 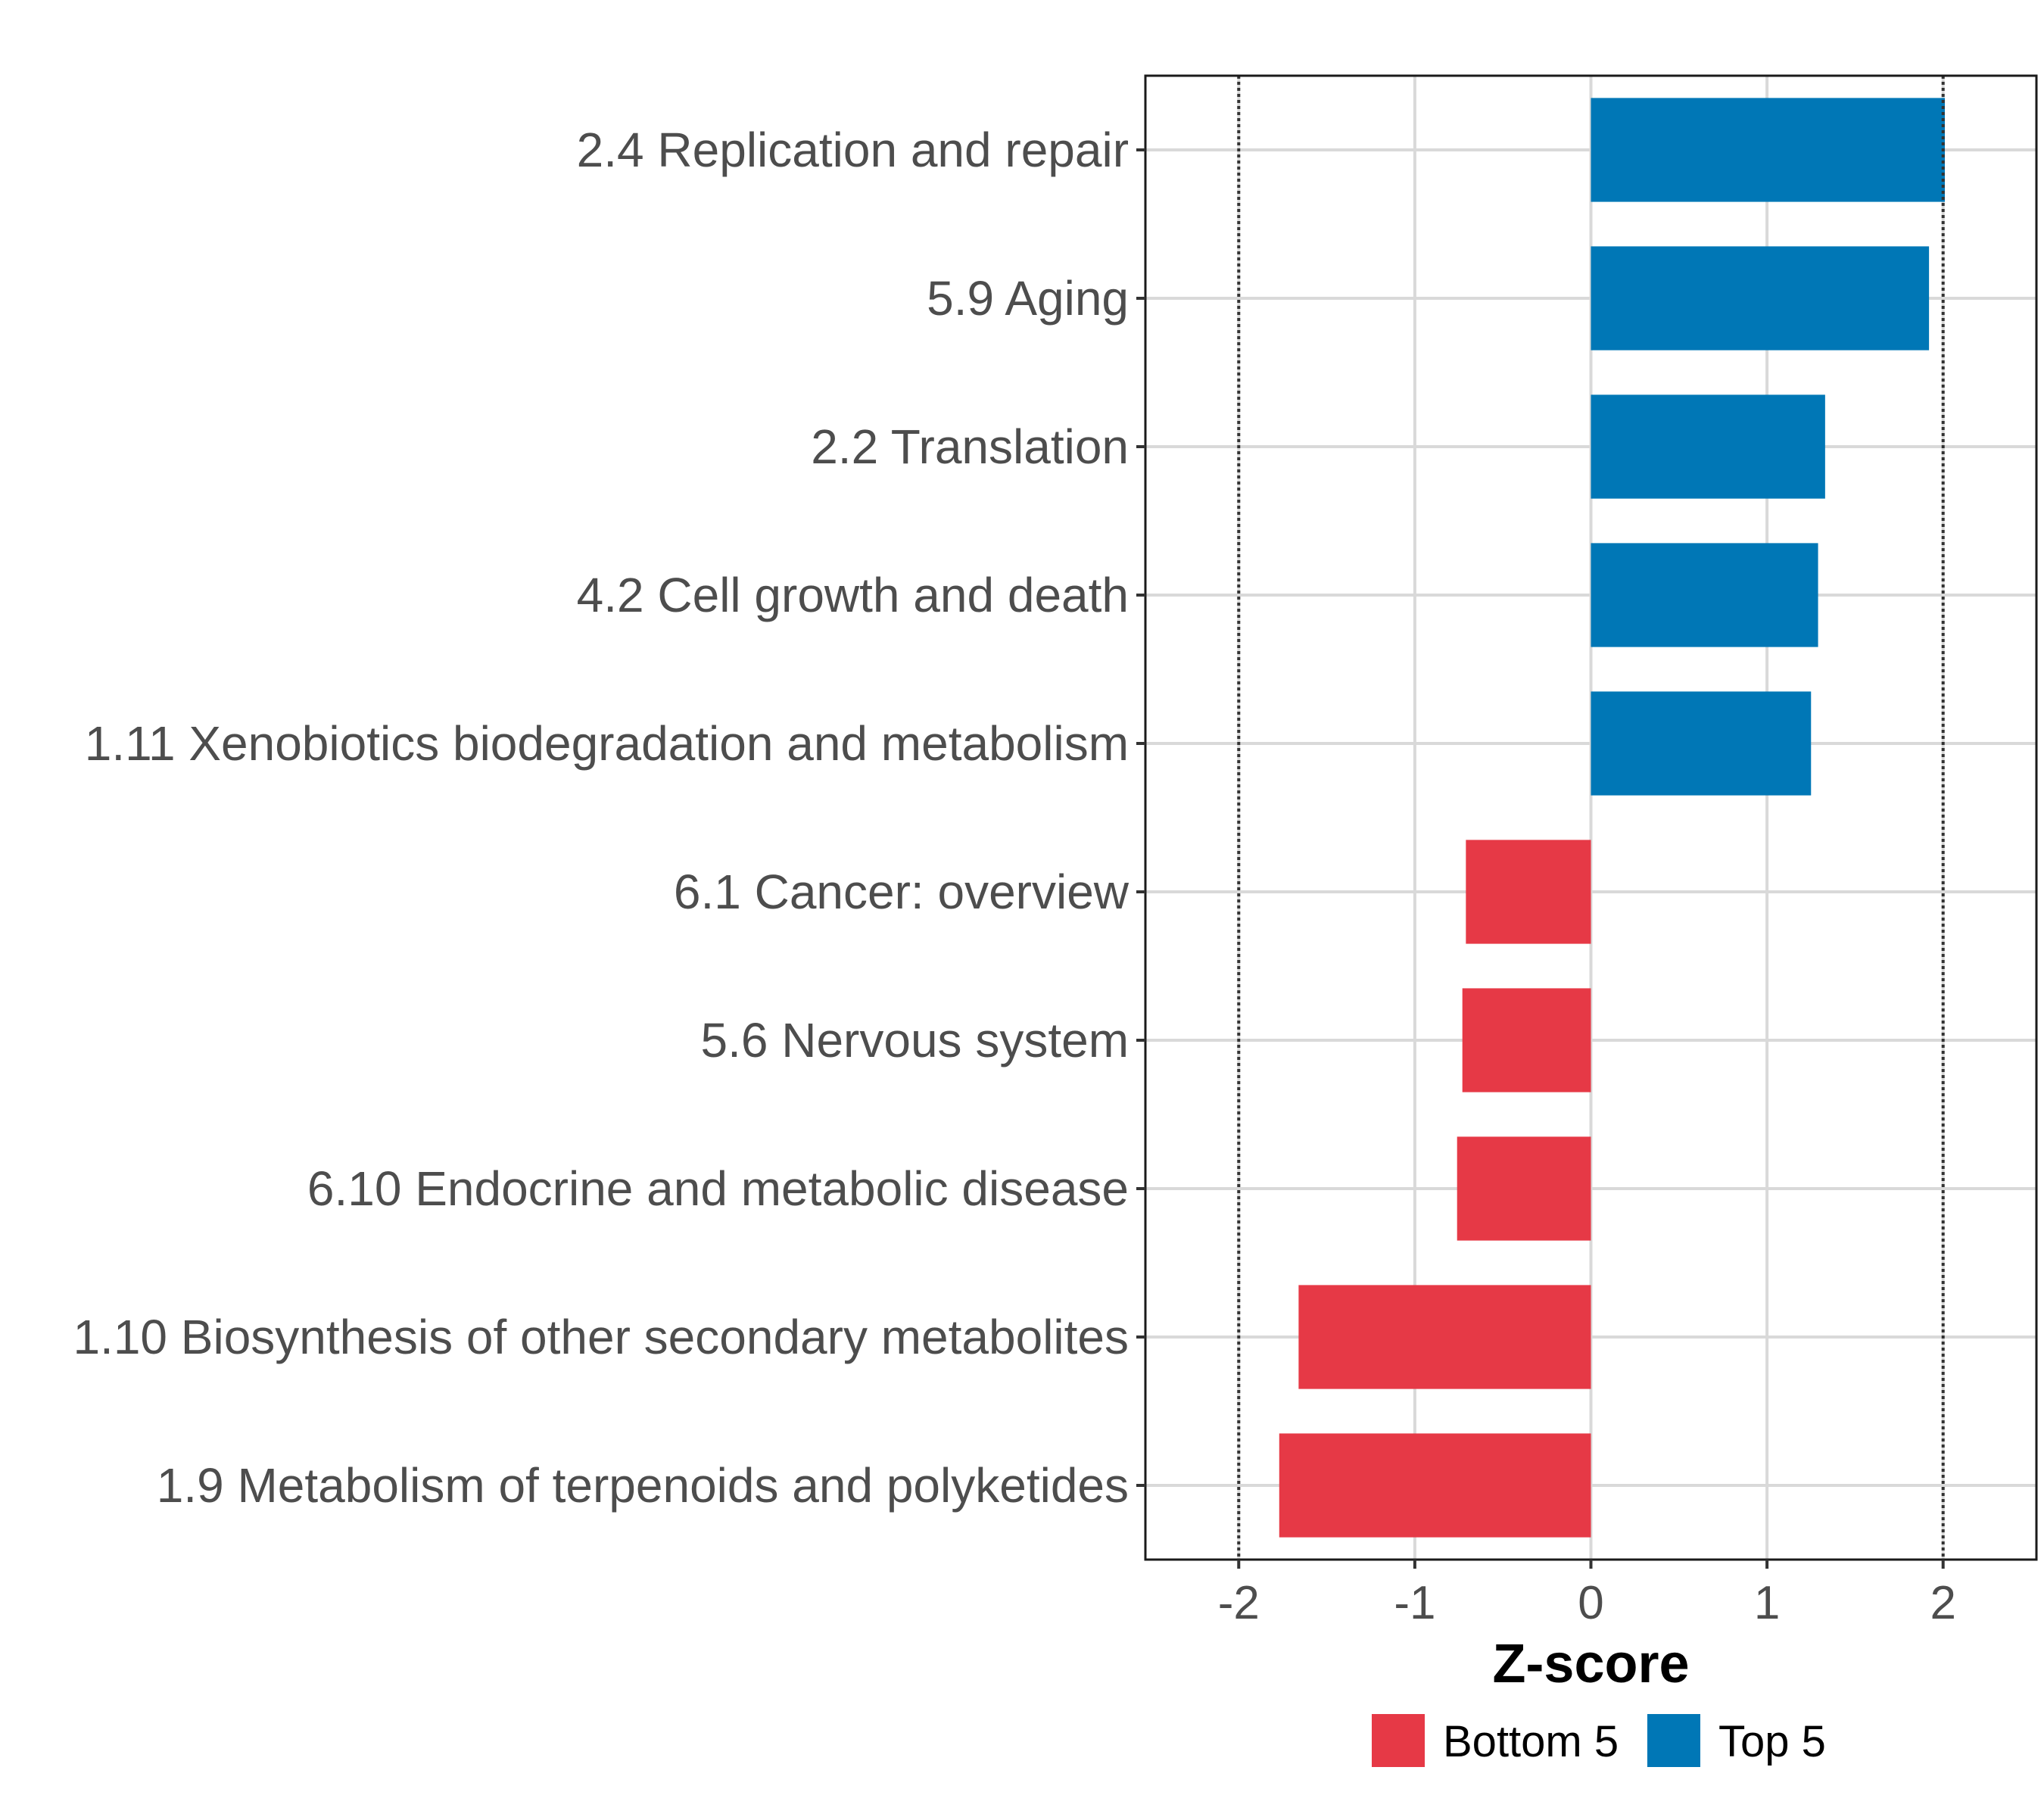 I want to click on legend: Bottom 5 Top 5, so click(x=1599, y=1740).